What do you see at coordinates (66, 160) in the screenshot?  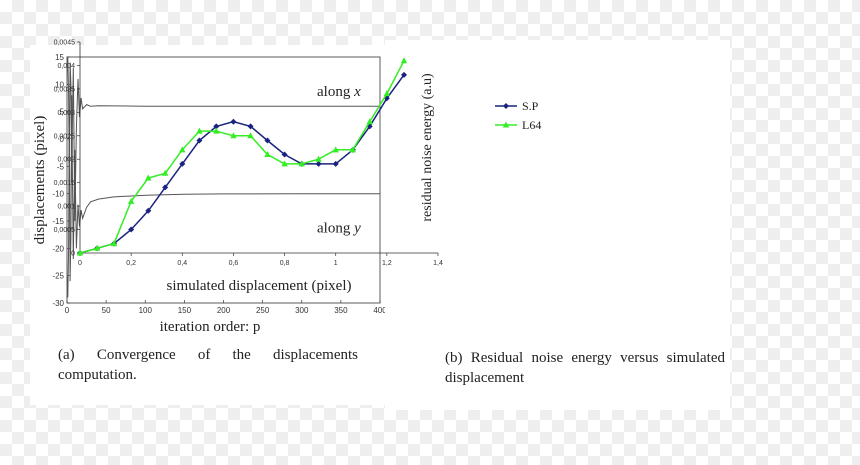 I see `y-tick-label: 0,002` at bounding box center [66, 160].